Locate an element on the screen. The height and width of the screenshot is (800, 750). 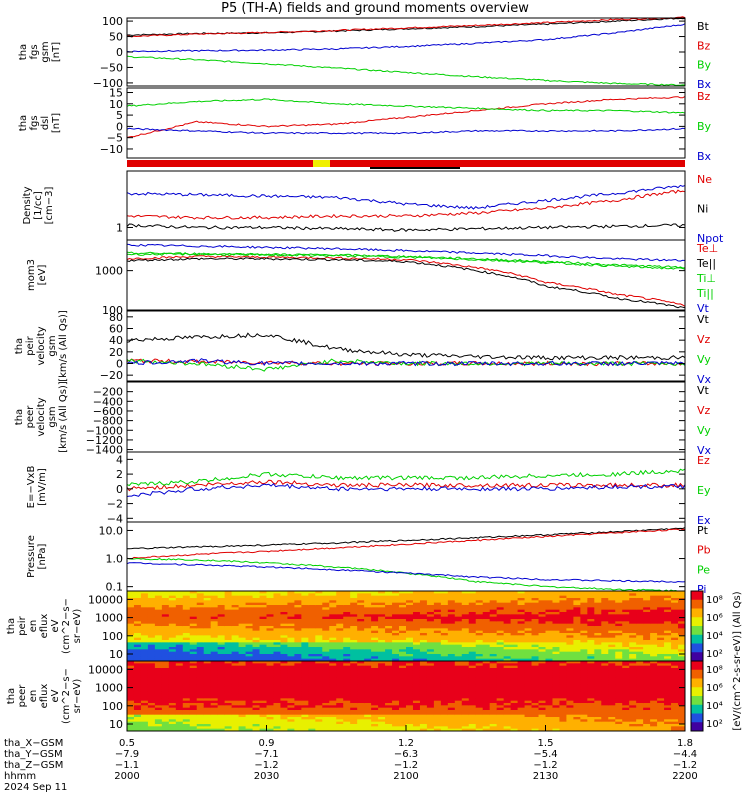
ytick-label: 2 is located at coordinates (119, 474).